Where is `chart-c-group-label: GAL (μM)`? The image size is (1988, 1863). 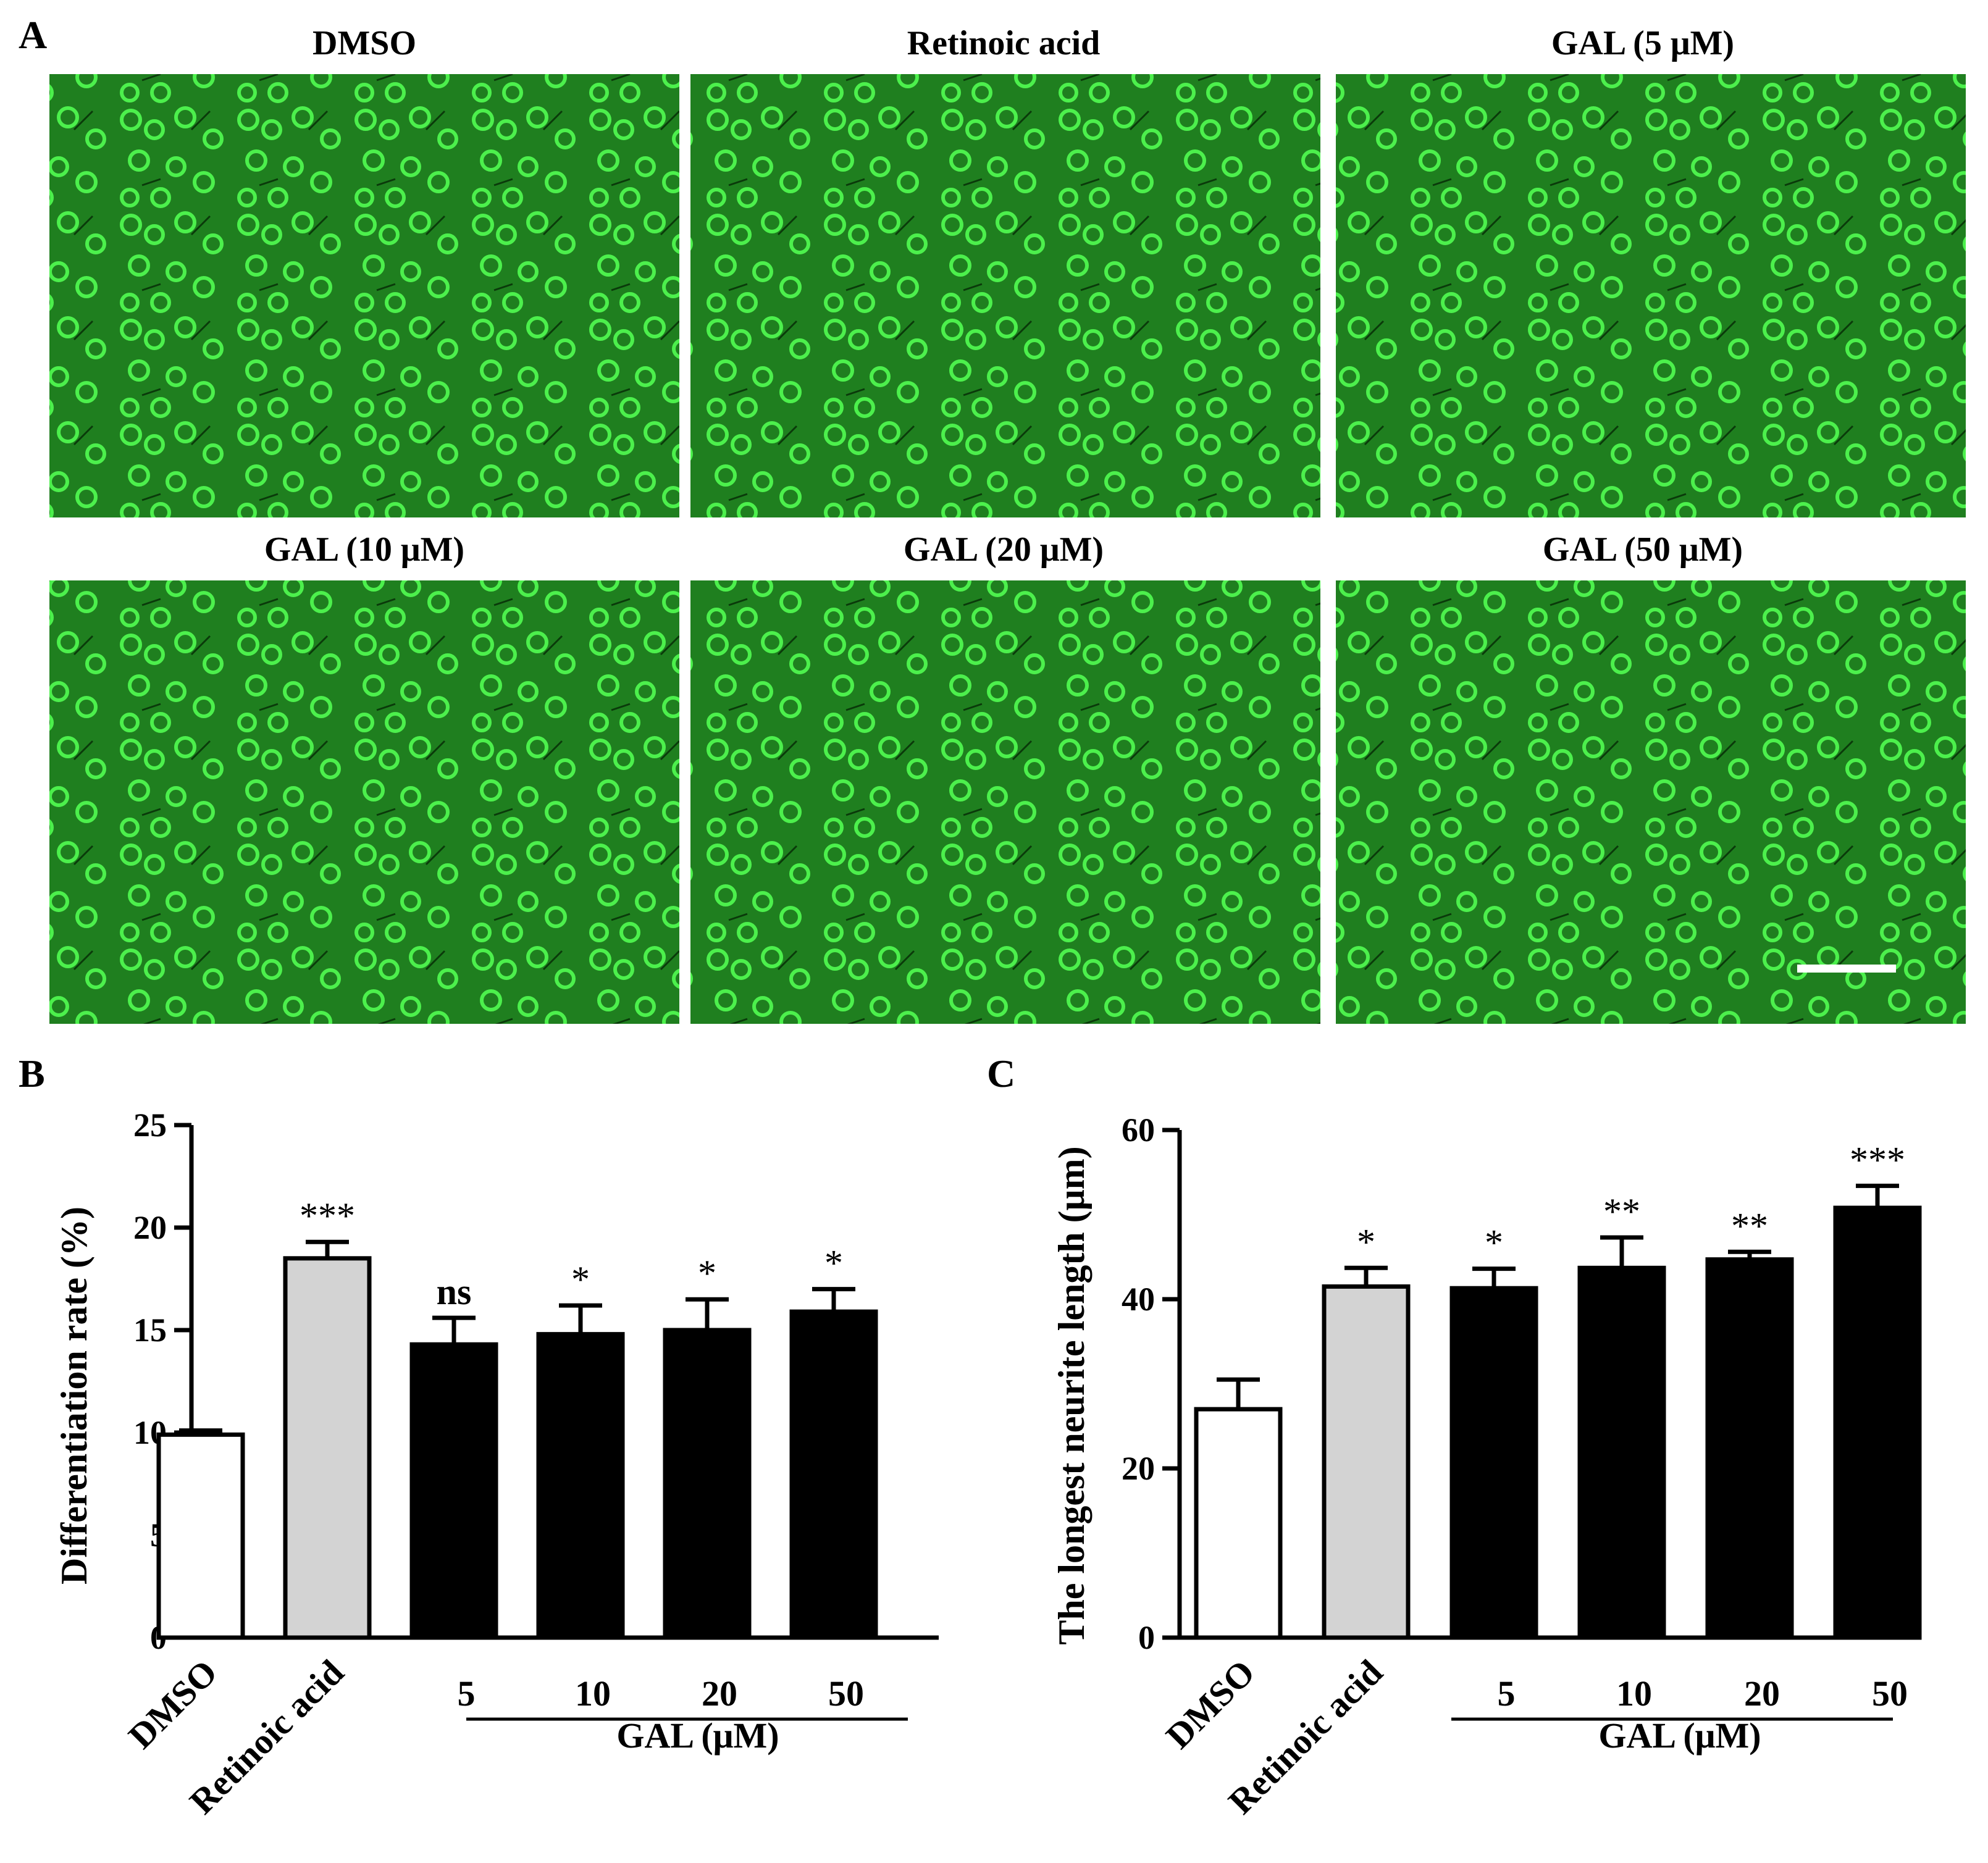
chart-c-group-label: GAL (μM) is located at coordinates (1679, 1735).